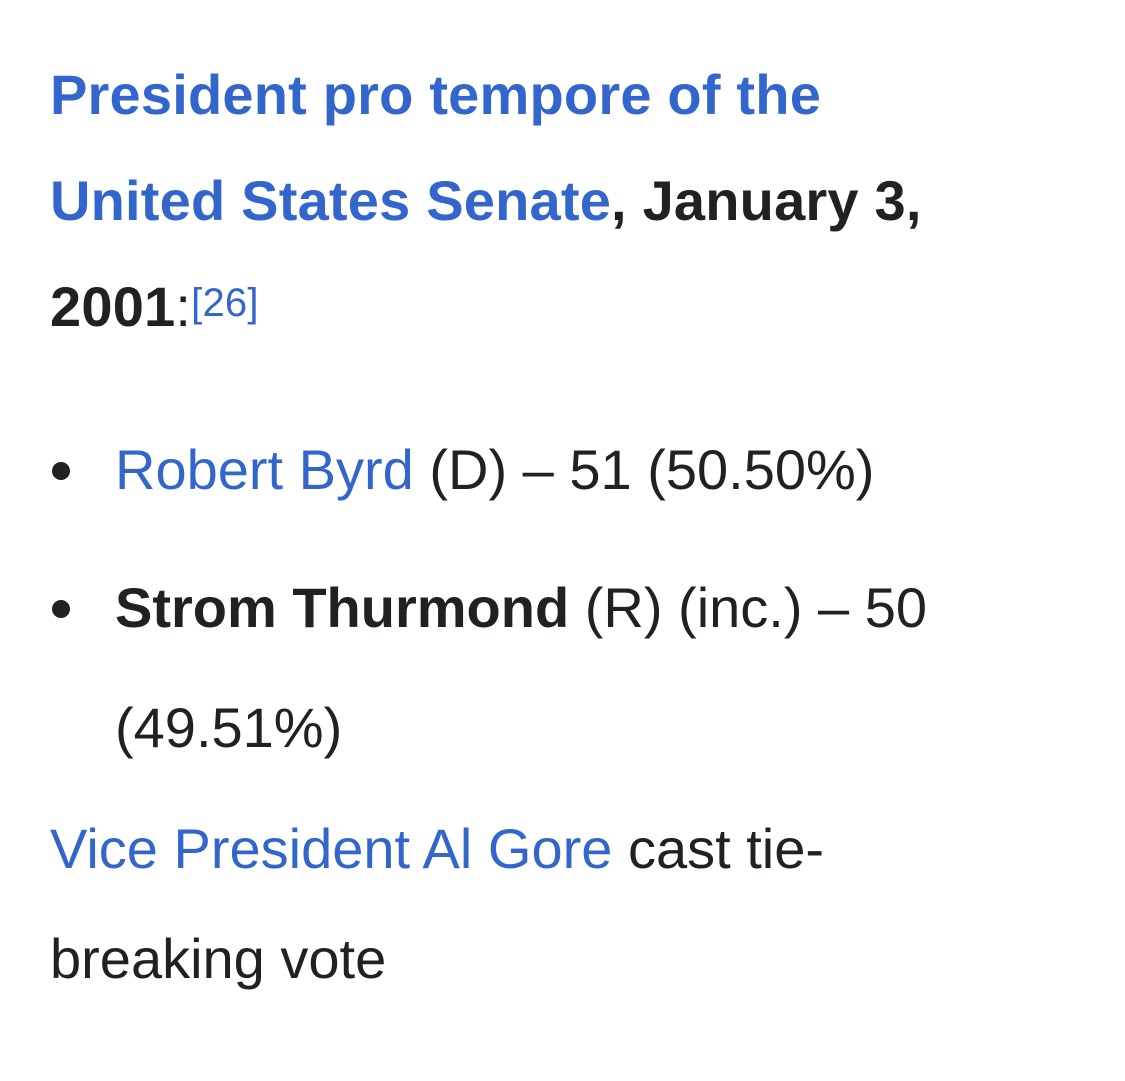 The image size is (1125, 1081). Describe the element at coordinates (718, 848) in the screenshot. I see `note-text: cast tie-` at that location.